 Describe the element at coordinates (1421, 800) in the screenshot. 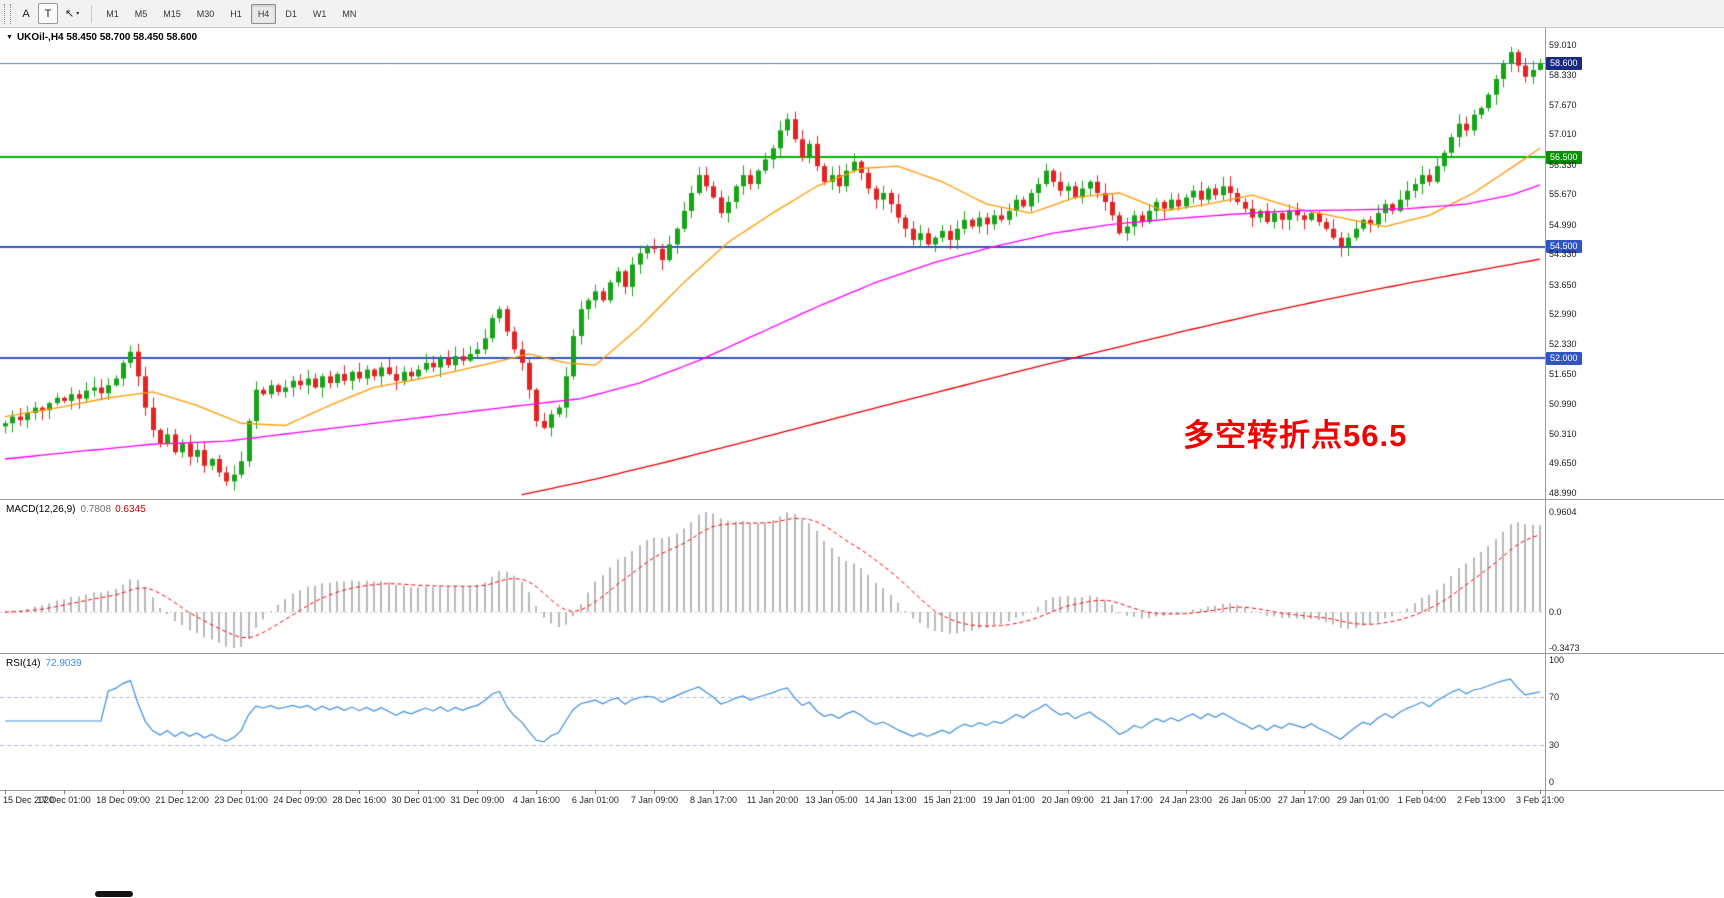

I see `time-label: 1 Feb 04:00` at that location.